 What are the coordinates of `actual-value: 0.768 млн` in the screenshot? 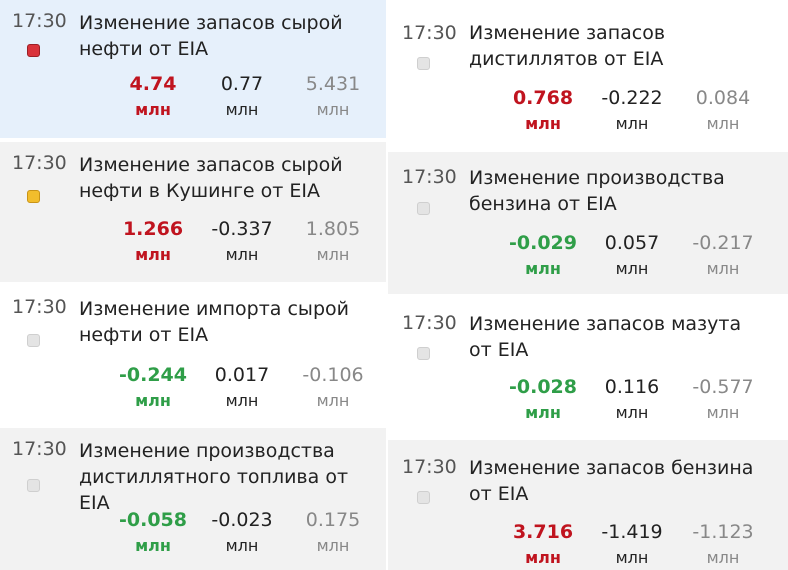 It's located at (543, 110).